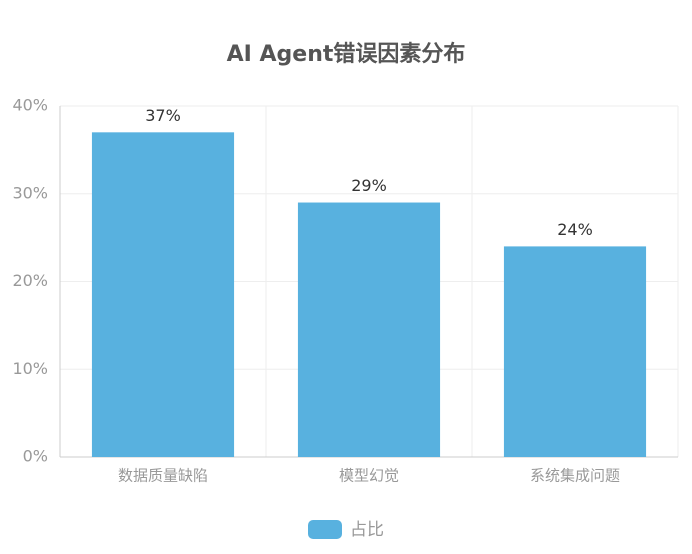  I want to click on x-tick-label: 数据质量缺陷, so click(163, 476).